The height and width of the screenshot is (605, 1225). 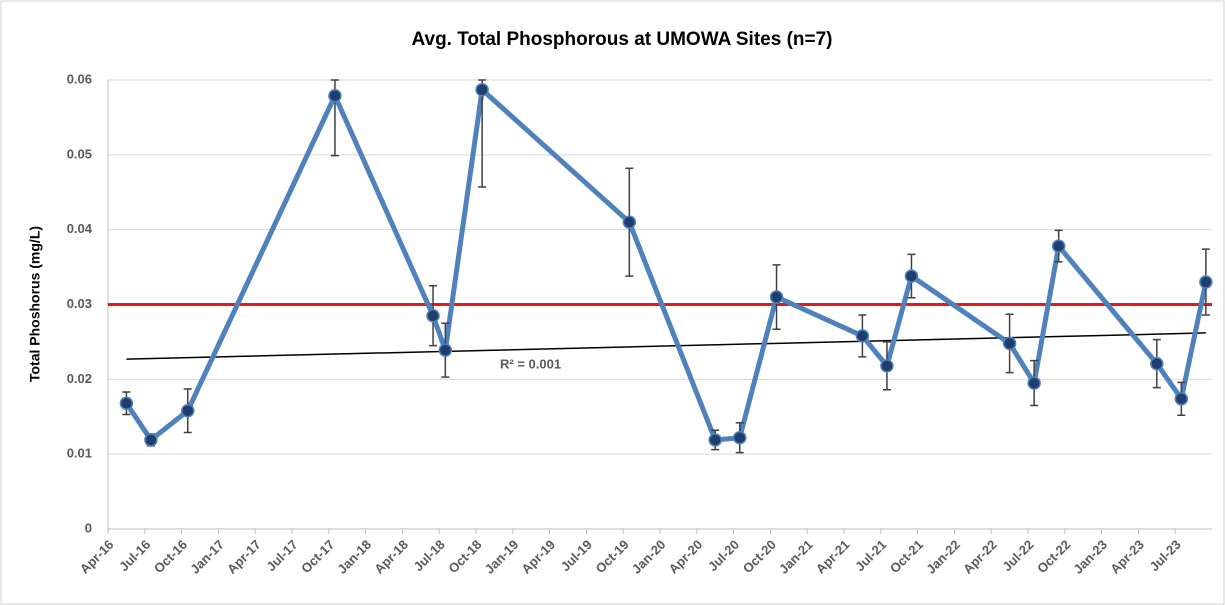 What do you see at coordinates (79, 378) in the screenshot?
I see `y-tick-label: 0.02` at bounding box center [79, 378].